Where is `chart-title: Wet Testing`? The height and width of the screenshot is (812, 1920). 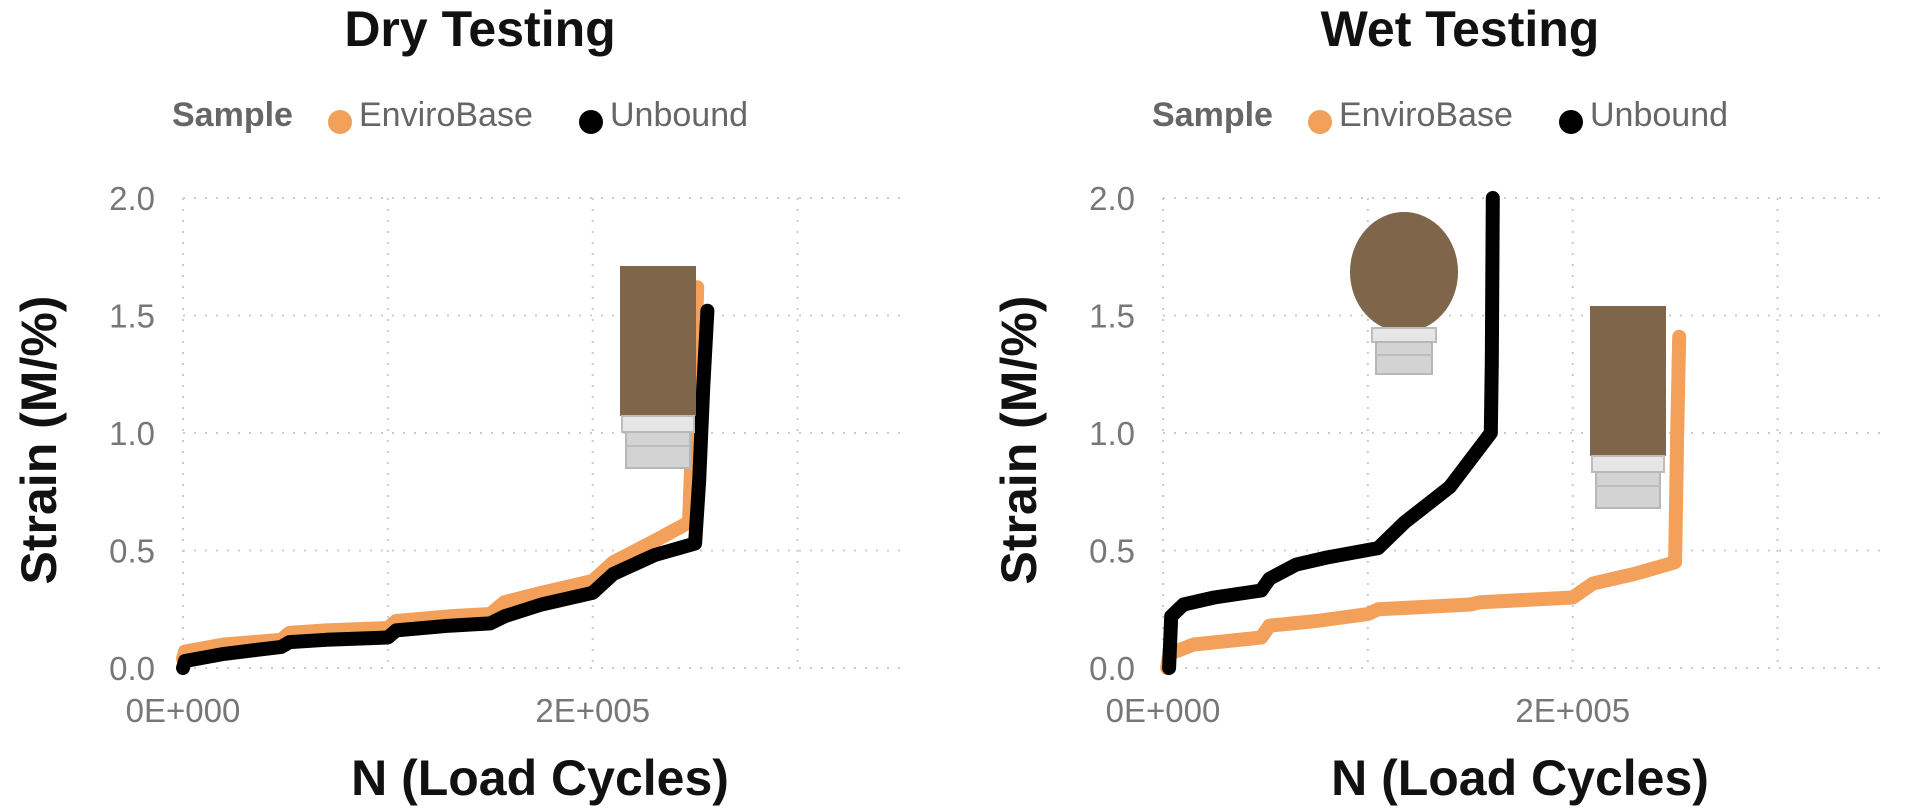
chart-title: Wet Testing is located at coordinates (1460, 29).